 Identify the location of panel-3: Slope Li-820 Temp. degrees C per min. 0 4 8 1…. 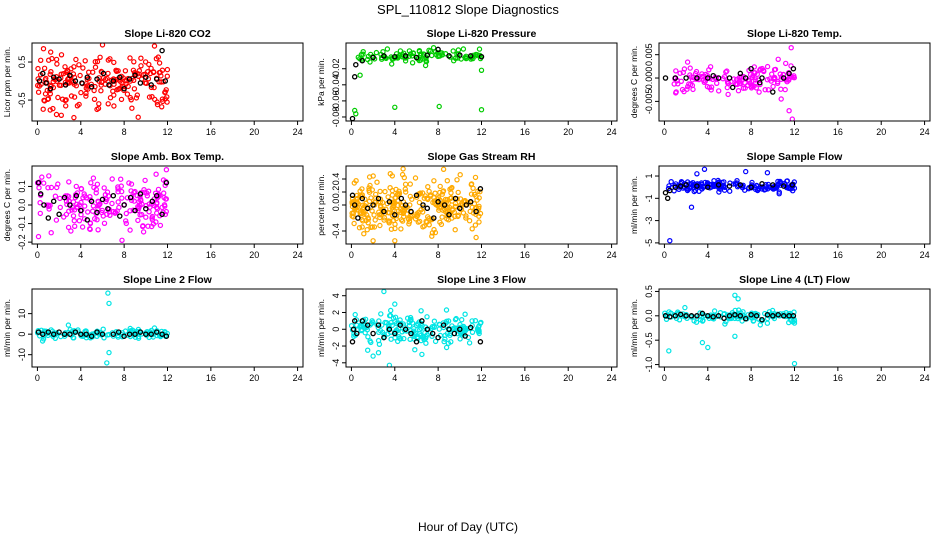
(780, 82).